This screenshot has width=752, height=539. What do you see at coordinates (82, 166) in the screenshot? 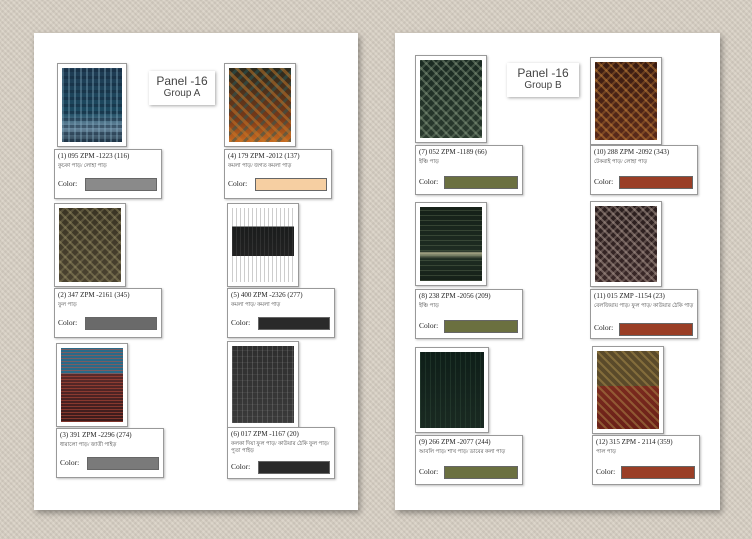
I see `sample-description: কুচকা পাড়/ লোহা পাড়` at bounding box center [82, 166].